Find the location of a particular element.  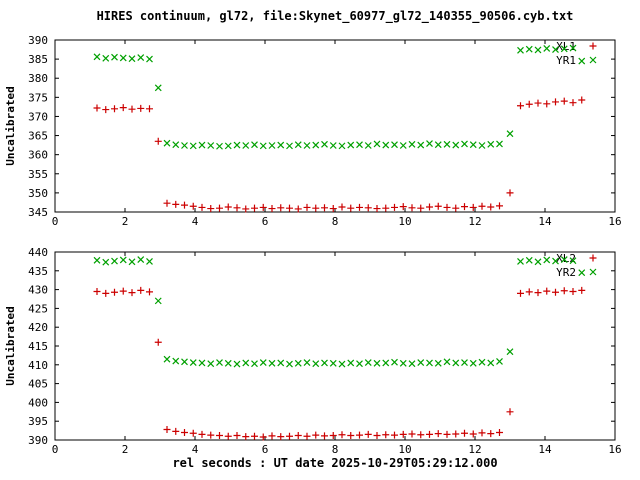

y-tick-label: 370 is located at coordinates (38, 116).